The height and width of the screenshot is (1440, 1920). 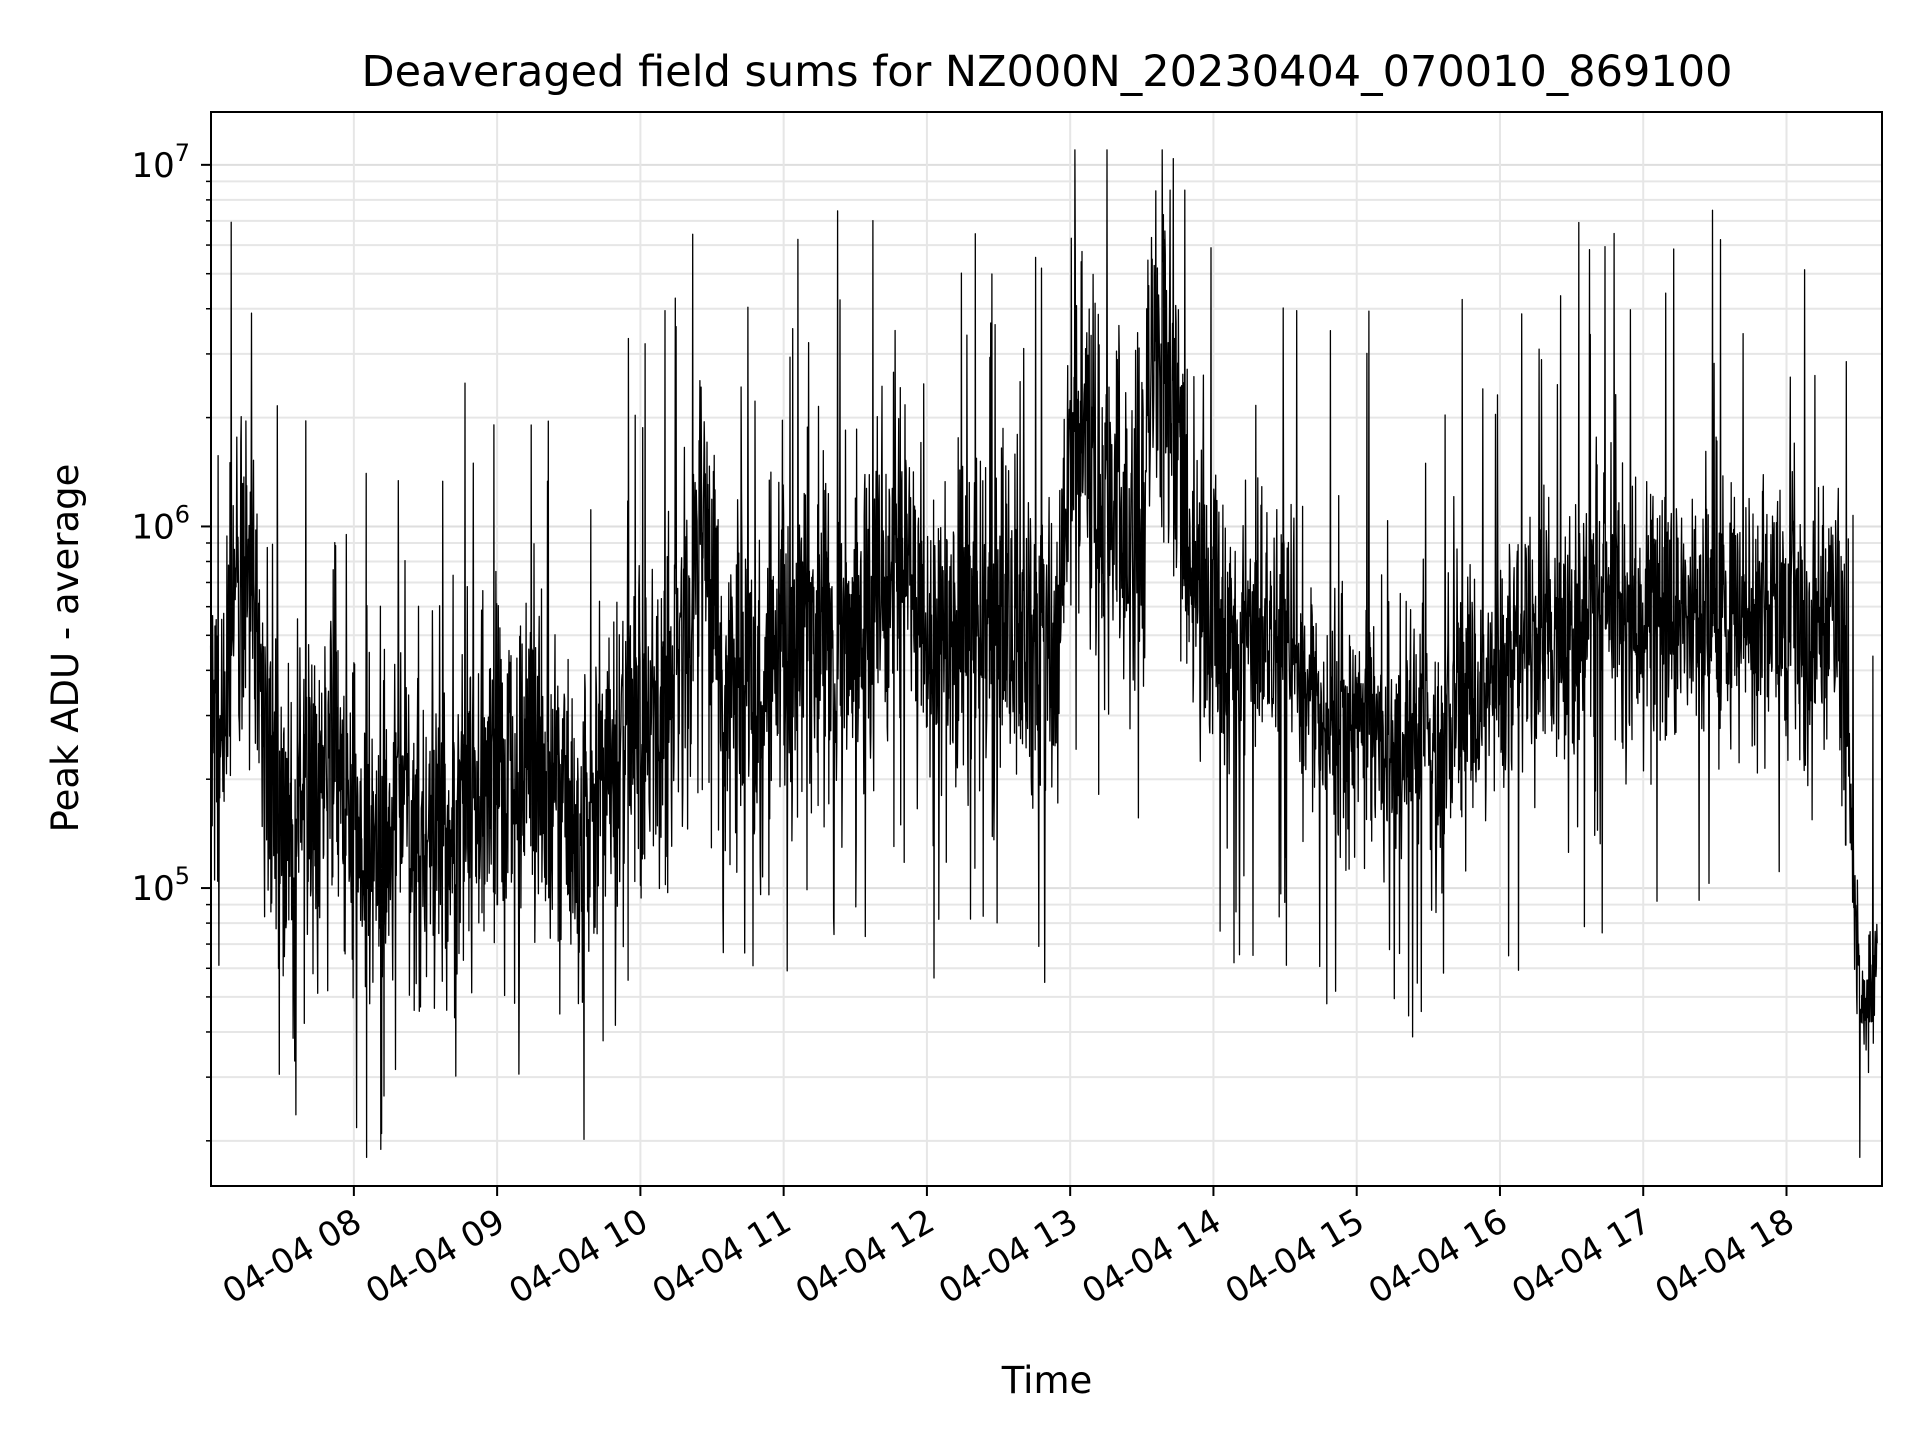 I want to click on y-tick-label: 10⁵, so click(x=160, y=885).